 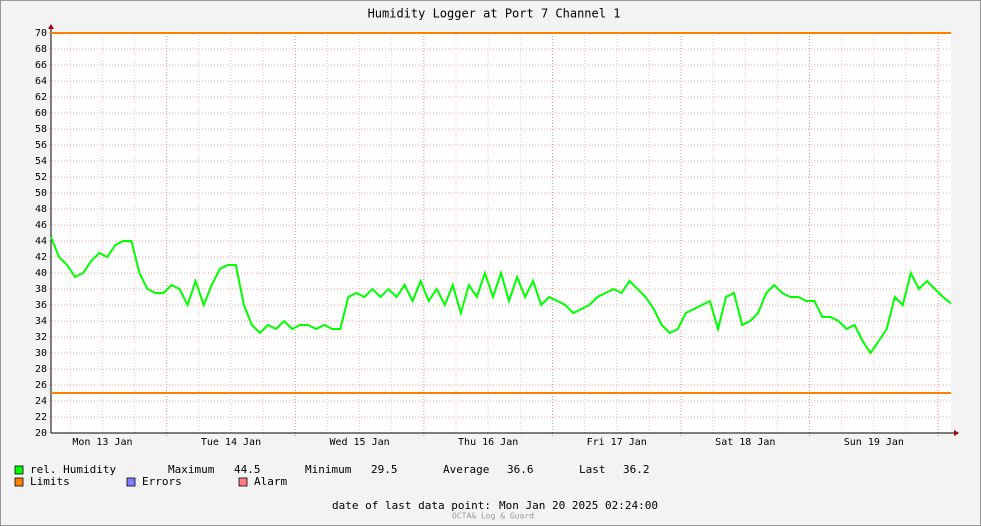 What do you see at coordinates (617, 442) in the screenshot?
I see `x-tick-label: Fri 17 Jan` at bounding box center [617, 442].